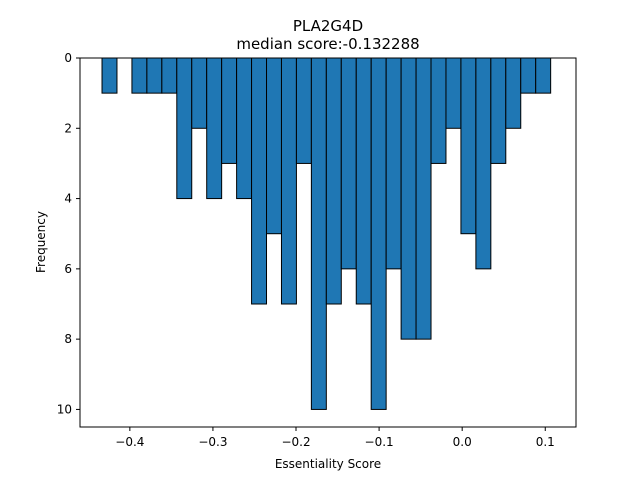 The height and width of the screenshot is (480, 640). Describe the element at coordinates (68, 199) in the screenshot. I see `y-tick-label: 4` at that location.